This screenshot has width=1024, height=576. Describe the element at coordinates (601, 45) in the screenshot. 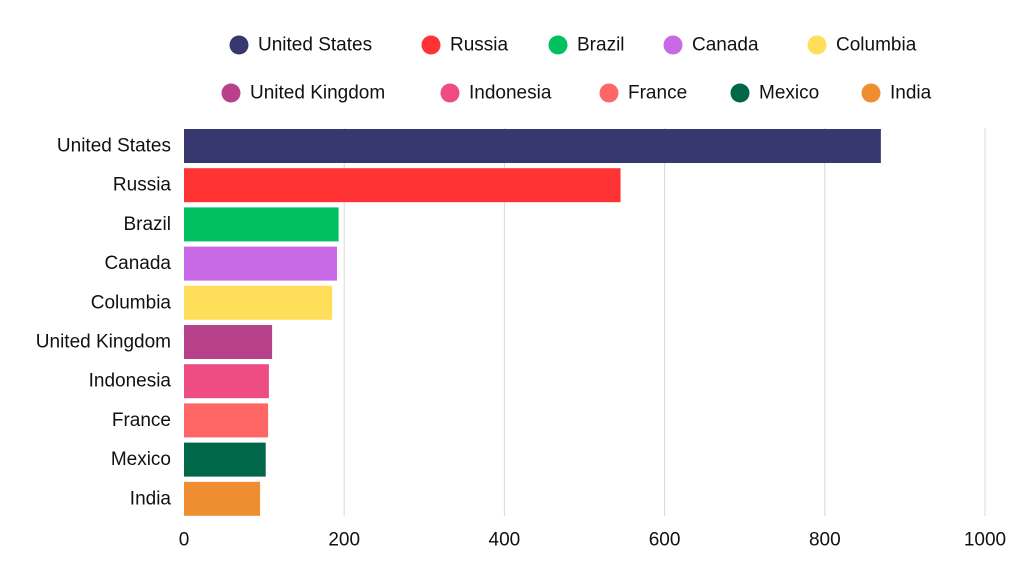

I see `legend-label-brazil: Brazil` at that location.